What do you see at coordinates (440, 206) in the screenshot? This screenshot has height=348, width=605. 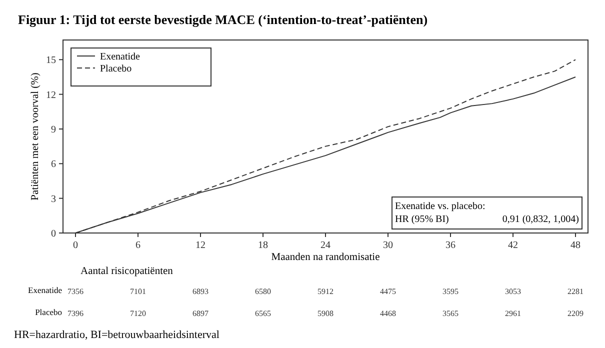 I see `annotation: Exenatide vs. placebo:` at bounding box center [440, 206].